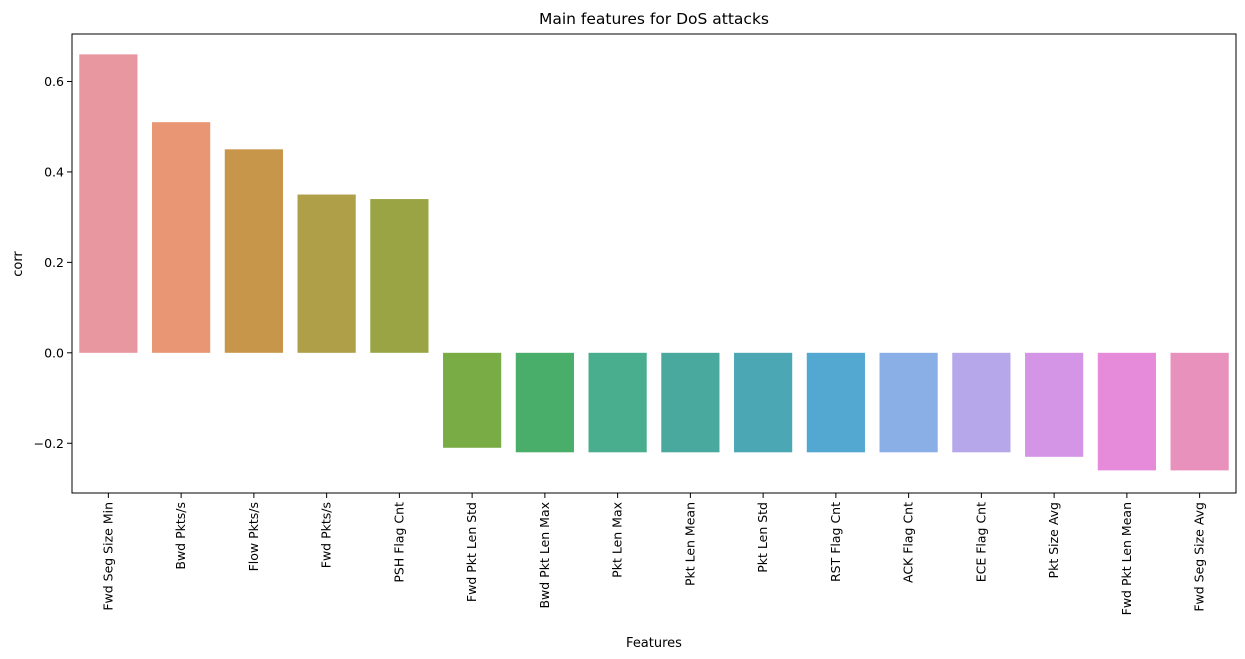 The height and width of the screenshot is (659, 1245). I want to click on x-tick-label-13: Pkt Size Avg, so click(1053, 540).